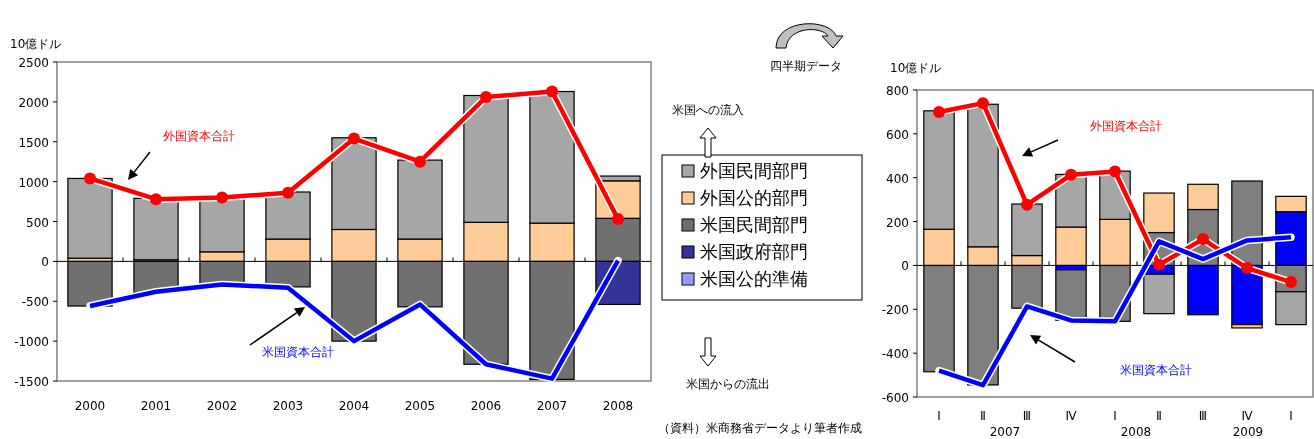 The width and height of the screenshot is (1314, 439). I want to click on x-tick-label: 2000, so click(90, 406).